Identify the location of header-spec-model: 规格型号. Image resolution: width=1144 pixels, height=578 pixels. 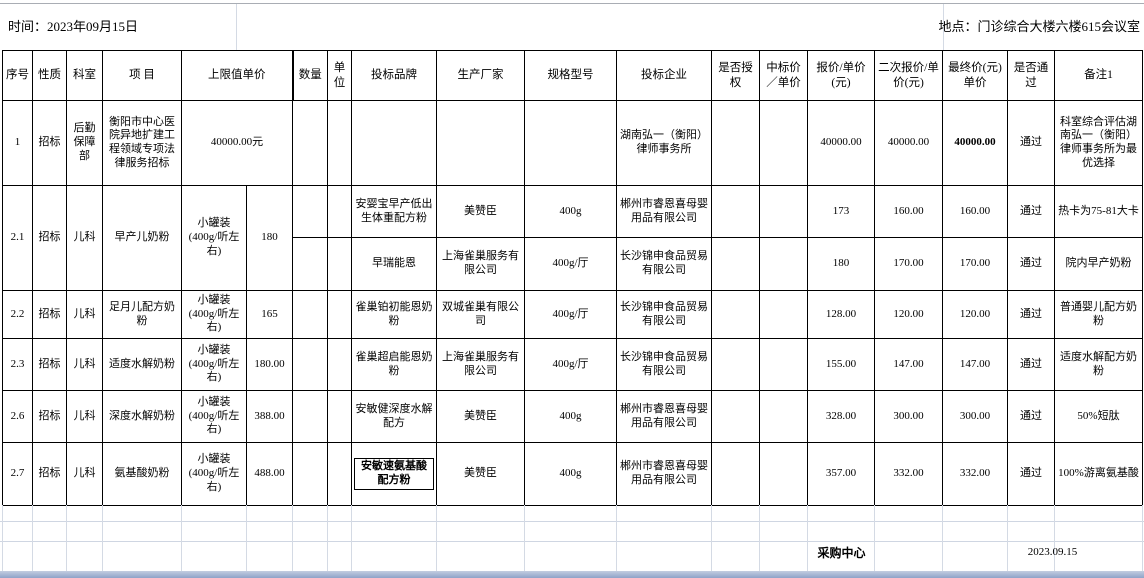
(570, 75).